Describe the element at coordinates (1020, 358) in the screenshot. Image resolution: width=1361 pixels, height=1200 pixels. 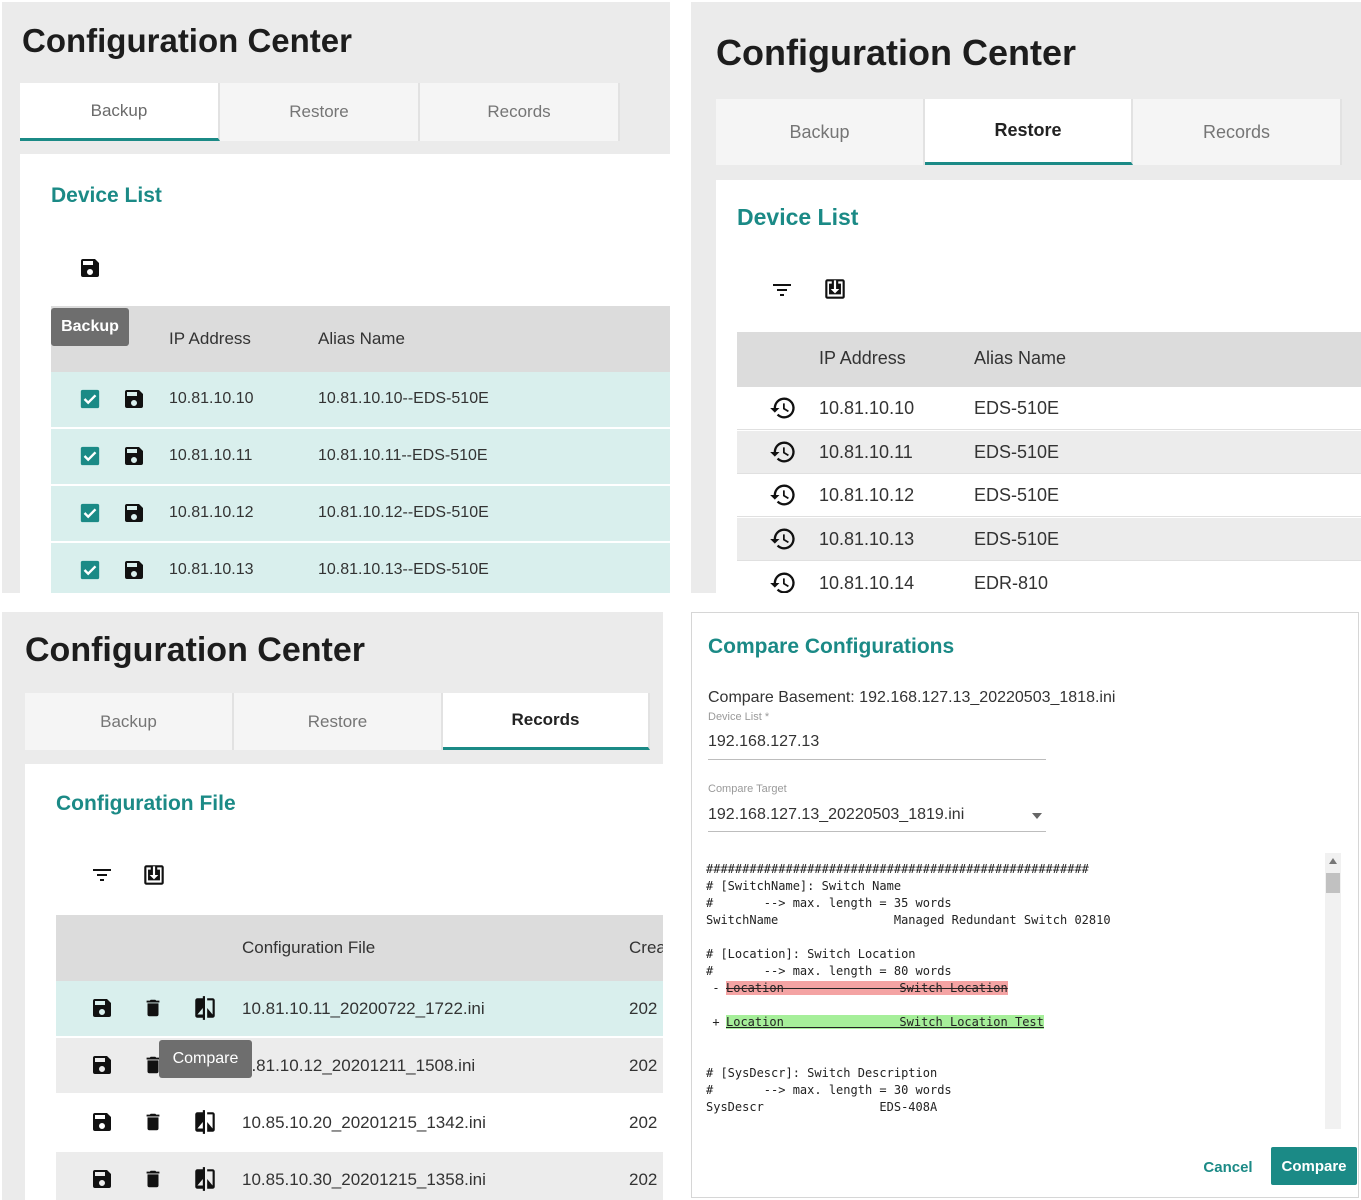
I see `column-header-alias: Alias Name` at that location.